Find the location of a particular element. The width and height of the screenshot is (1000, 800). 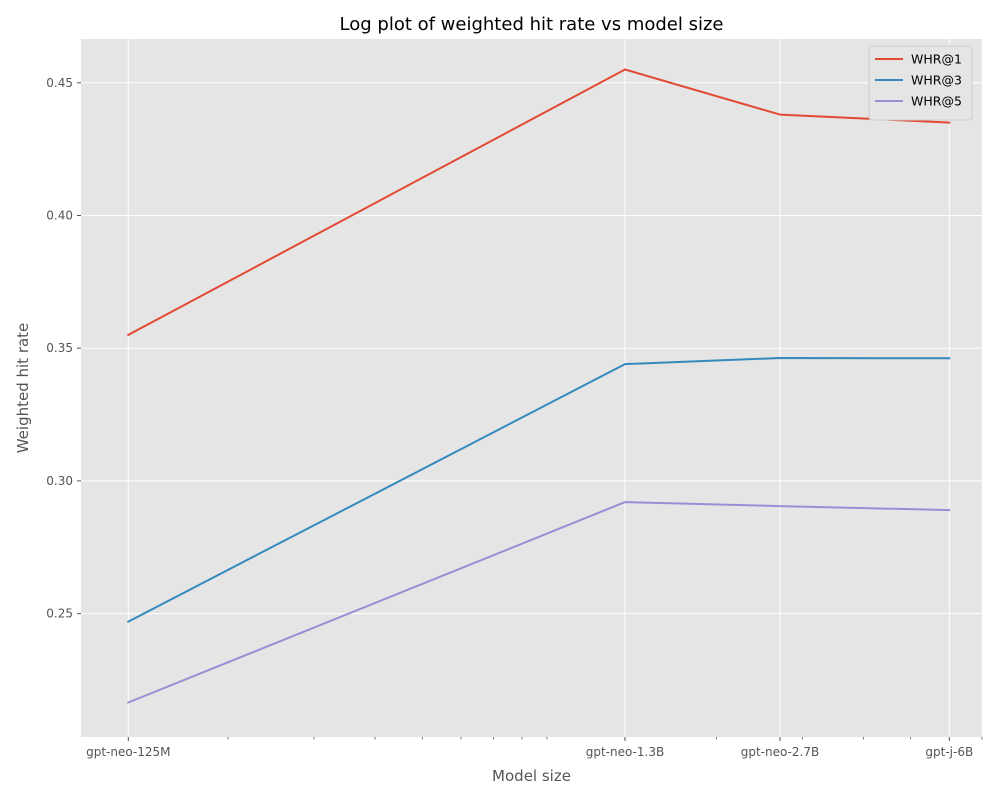

x-tick-label: gpt-j-6B is located at coordinates (949, 752).